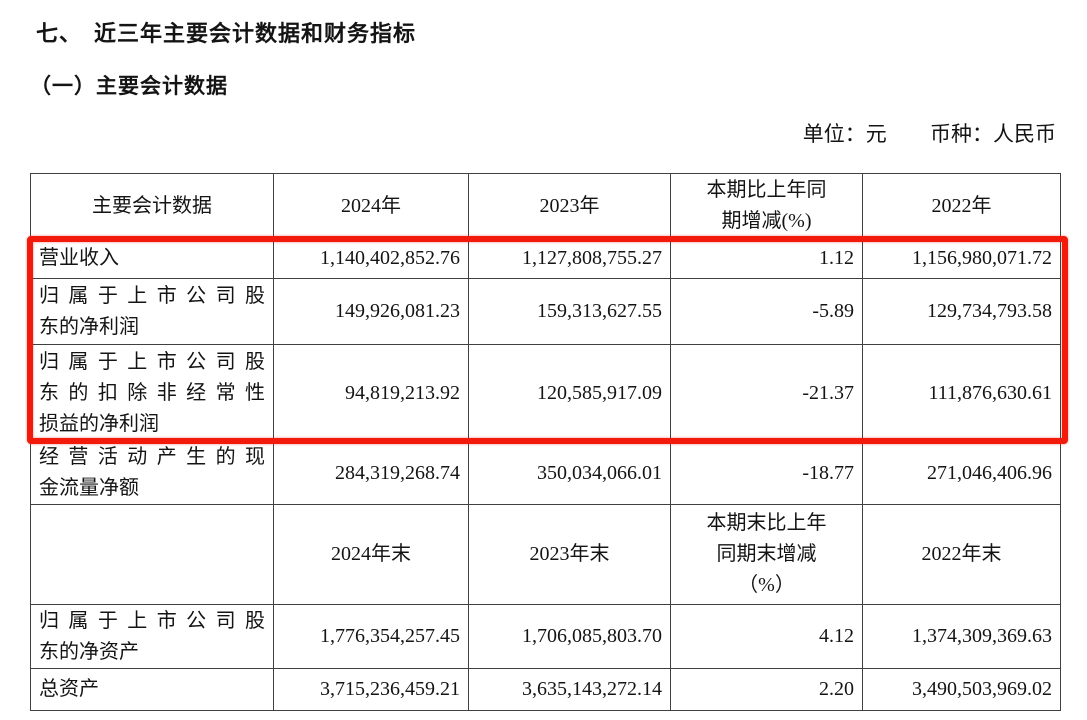 The image size is (1087, 720). What do you see at coordinates (569, 311) in the screenshot?
I see `cell-2023: 159,313,627.55` at bounding box center [569, 311].